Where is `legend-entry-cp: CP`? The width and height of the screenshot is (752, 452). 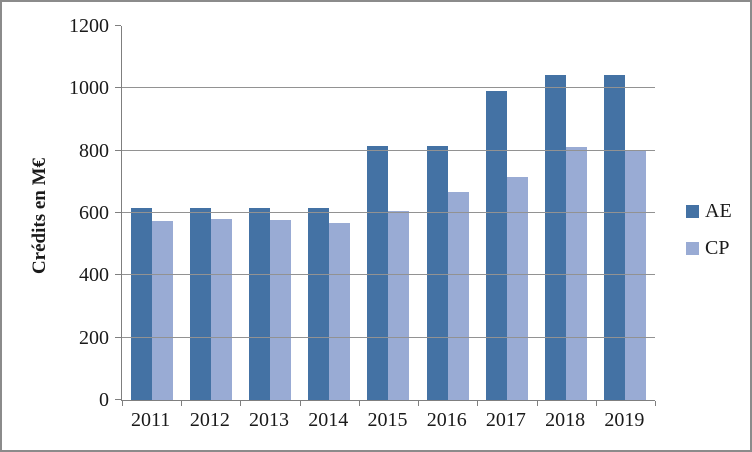 legend-entry-cp: CP is located at coordinates (709, 248).